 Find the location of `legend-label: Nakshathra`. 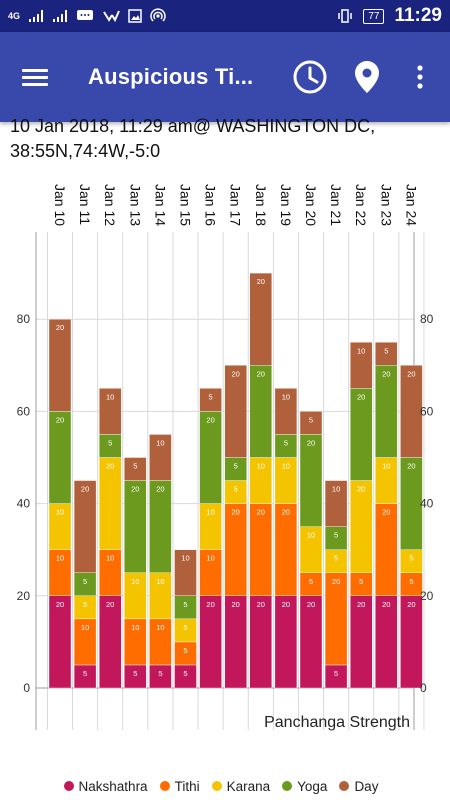

legend-label: Nakshathra is located at coordinates (113, 786).